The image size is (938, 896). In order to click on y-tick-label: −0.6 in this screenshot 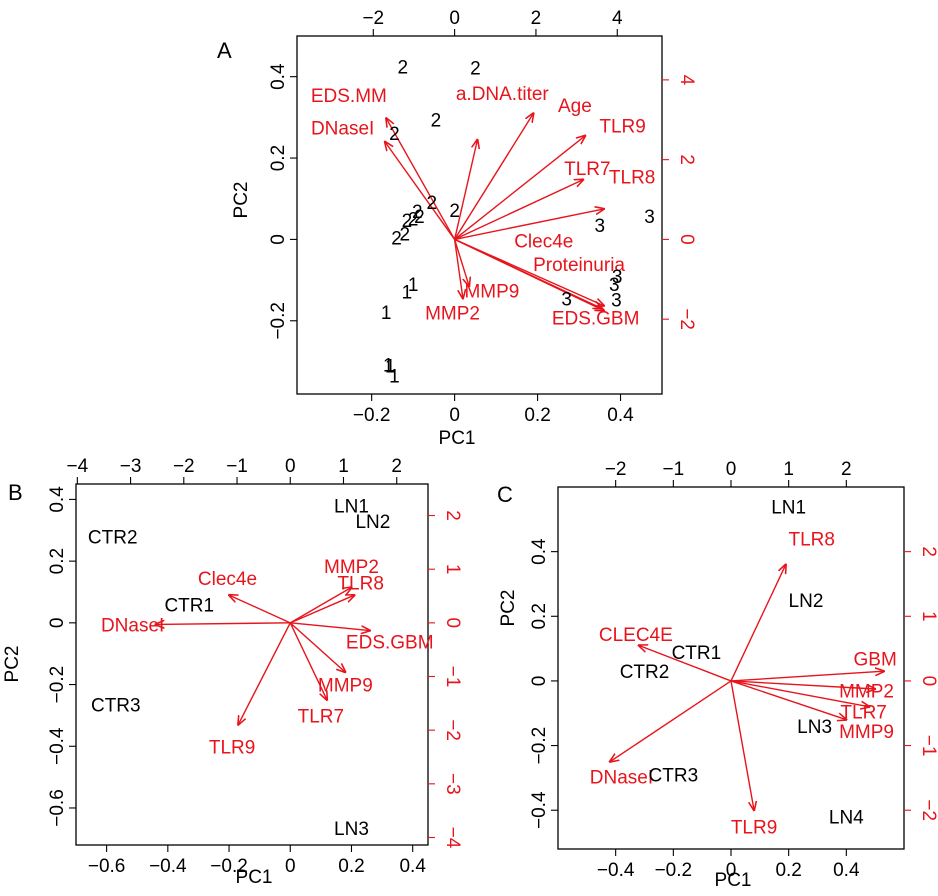, I will do `click(57, 808)`.